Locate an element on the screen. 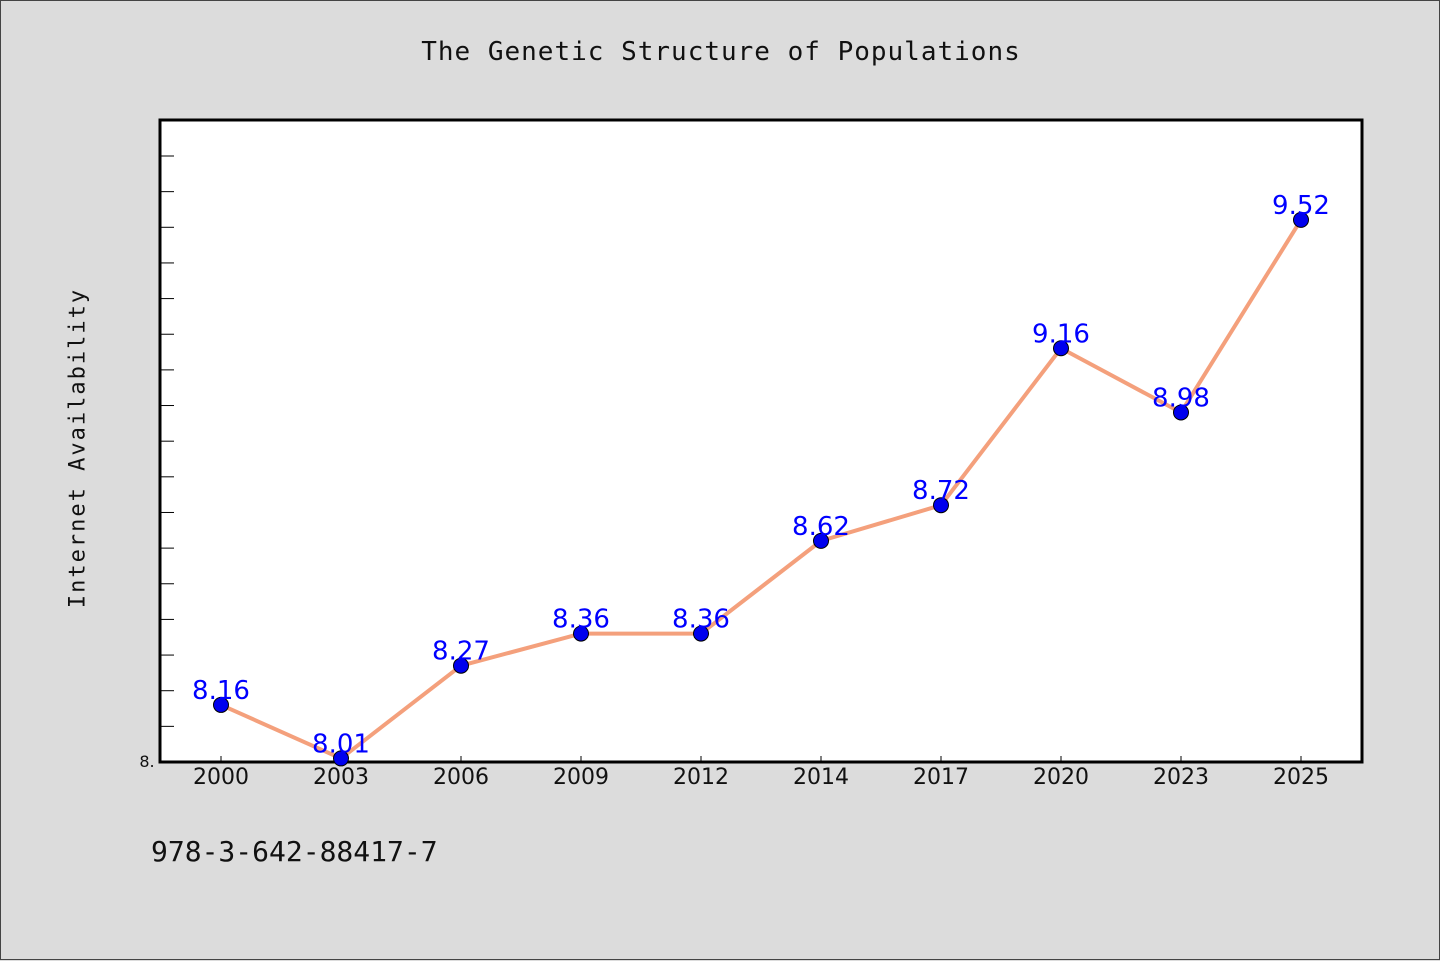 Image resolution: width=1440 pixels, height=961 pixels. x-tick-label: 2003 is located at coordinates (341, 777).